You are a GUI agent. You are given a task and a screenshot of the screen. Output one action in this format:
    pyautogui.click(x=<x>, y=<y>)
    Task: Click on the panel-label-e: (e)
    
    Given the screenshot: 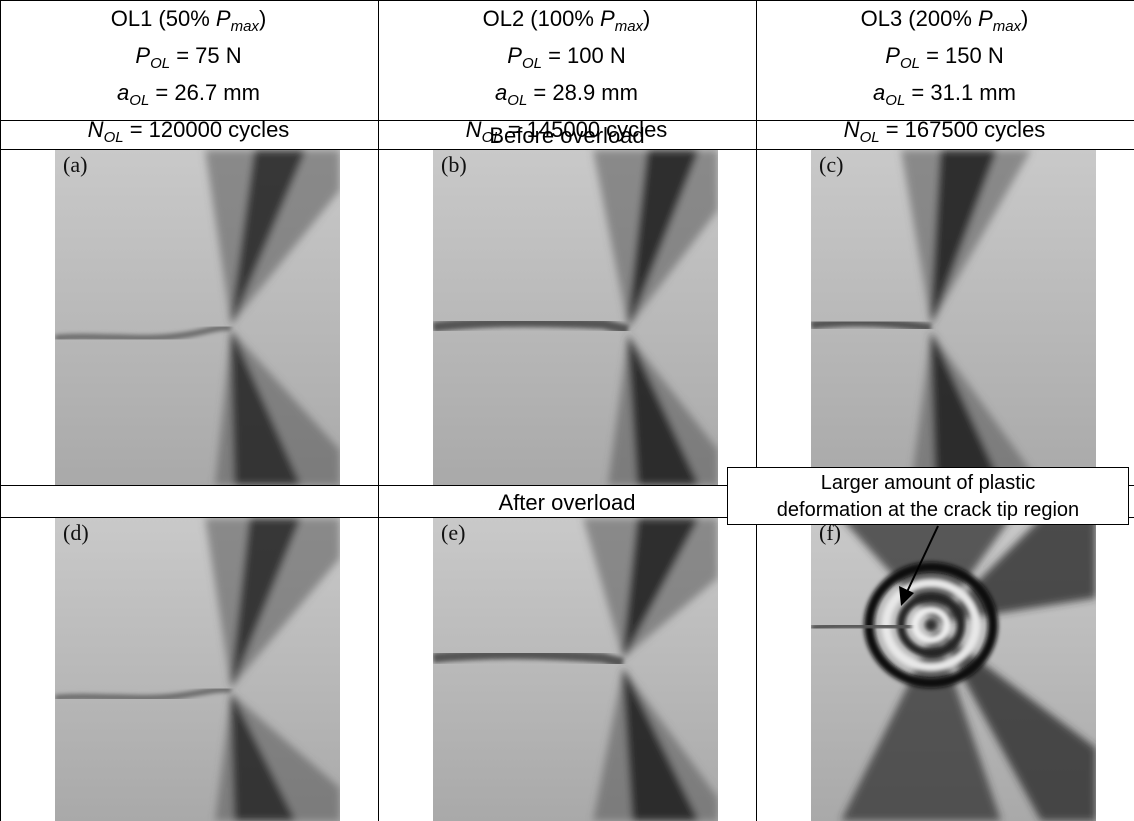 What is the action you would take?
    pyautogui.click(x=453, y=532)
    